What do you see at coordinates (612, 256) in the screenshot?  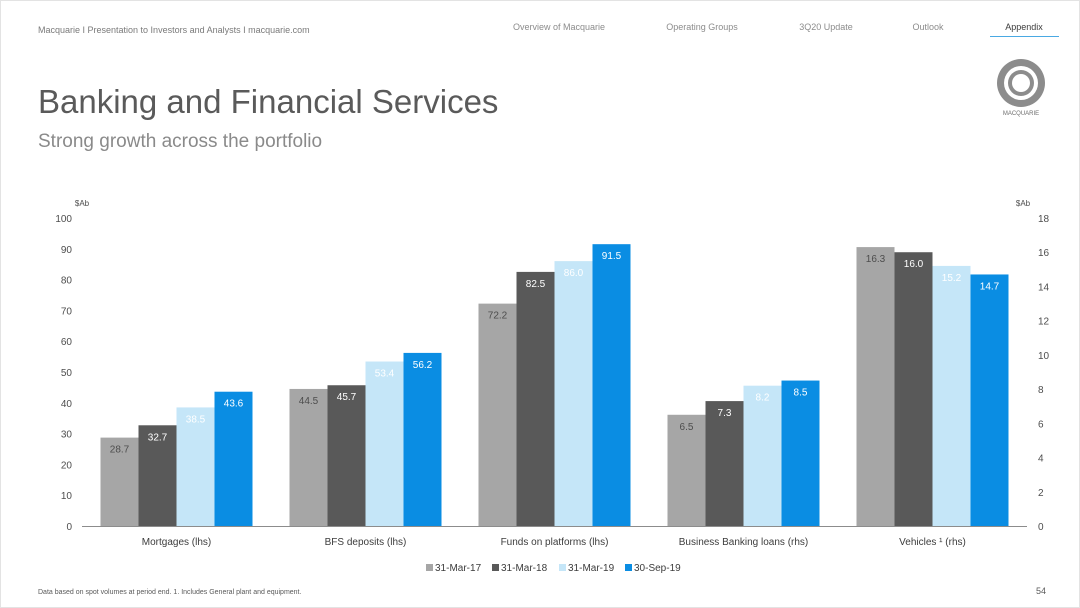 I see `data-label: 91.5` at bounding box center [612, 256].